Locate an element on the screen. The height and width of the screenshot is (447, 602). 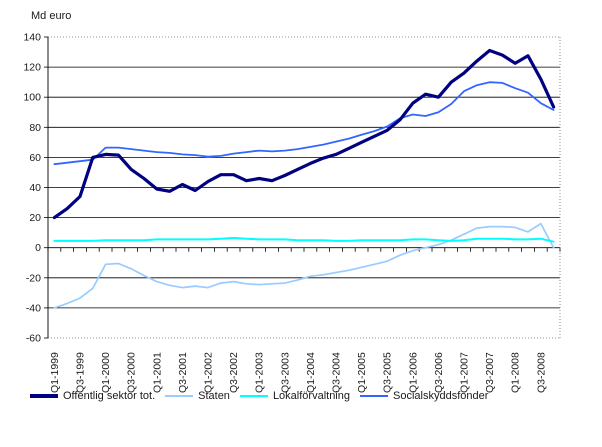
legend-swatch-staten is located at coordinates (179, 396).